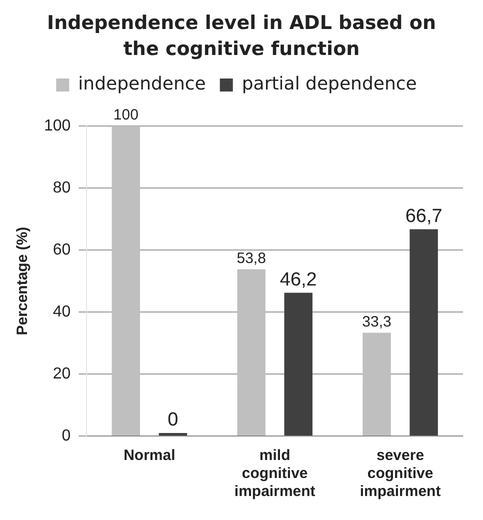 This screenshot has width=483, height=520. I want to click on y-tick-label: 100, so click(57, 125).